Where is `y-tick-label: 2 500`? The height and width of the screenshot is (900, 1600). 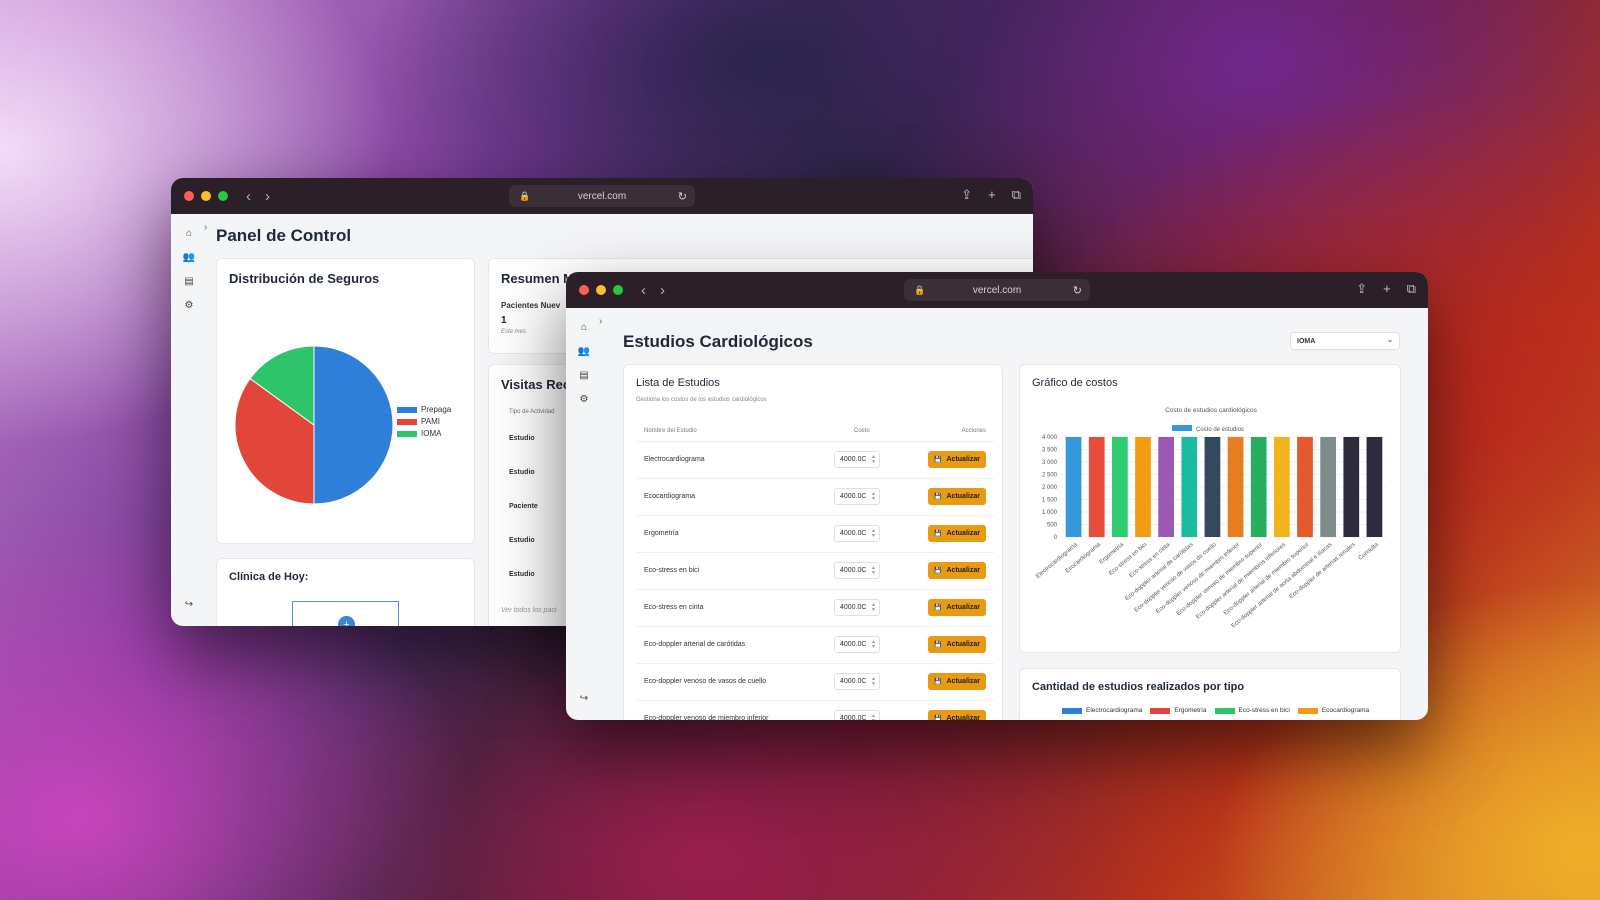
y-tick-label: 2 500 is located at coordinates (1050, 476).